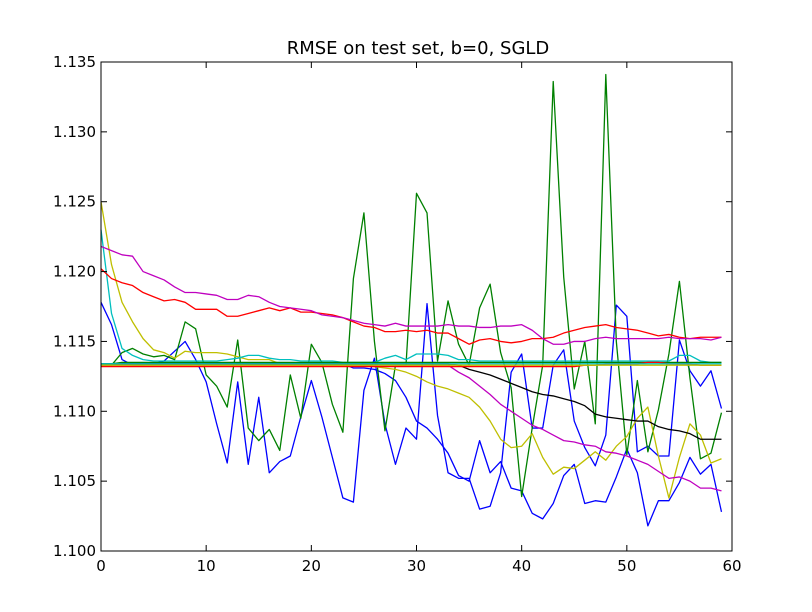  I want to click on x-tick-label: 20, so click(311, 566).